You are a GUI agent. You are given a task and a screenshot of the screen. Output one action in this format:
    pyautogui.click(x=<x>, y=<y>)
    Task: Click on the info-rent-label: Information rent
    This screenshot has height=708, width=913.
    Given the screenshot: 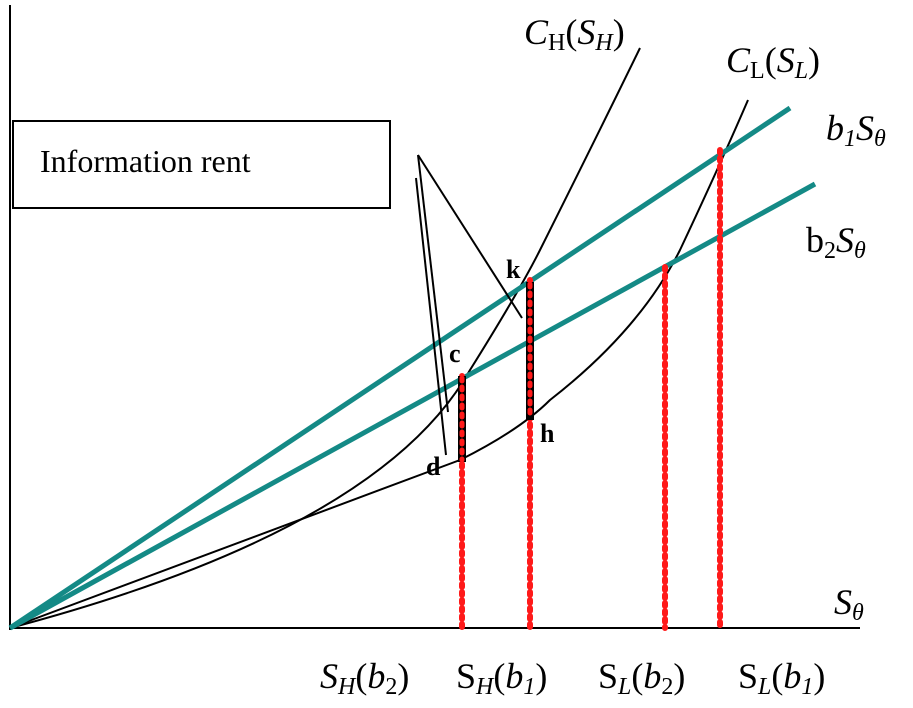 What is the action you would take?
    pyautogui.click(x=145, y=161)
    